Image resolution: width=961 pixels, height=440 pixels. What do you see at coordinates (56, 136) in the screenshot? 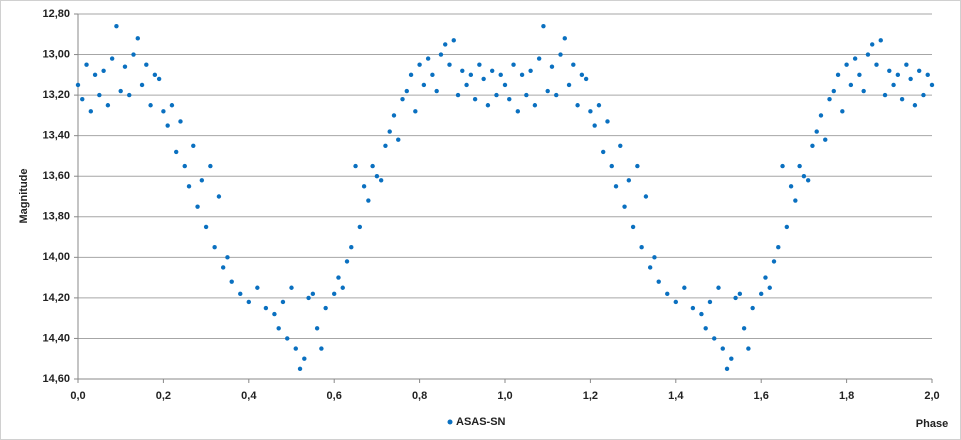
I see `y-tick-label: 13,40` at bounding box center [56, 136].